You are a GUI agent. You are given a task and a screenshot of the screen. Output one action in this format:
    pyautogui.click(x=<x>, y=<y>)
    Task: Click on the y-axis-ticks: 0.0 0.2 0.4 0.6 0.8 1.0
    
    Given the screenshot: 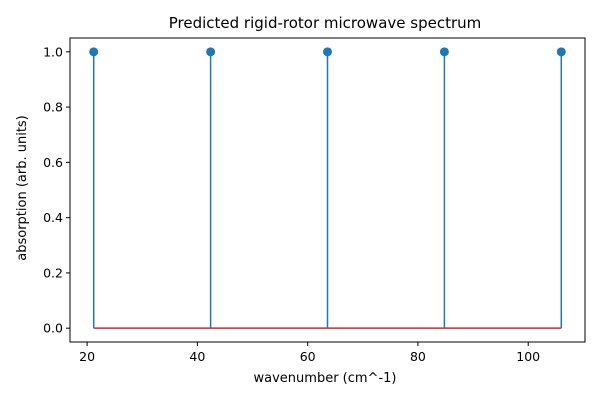 What is the action you would take?
    pyautogui.click(x=56, y=190)
    